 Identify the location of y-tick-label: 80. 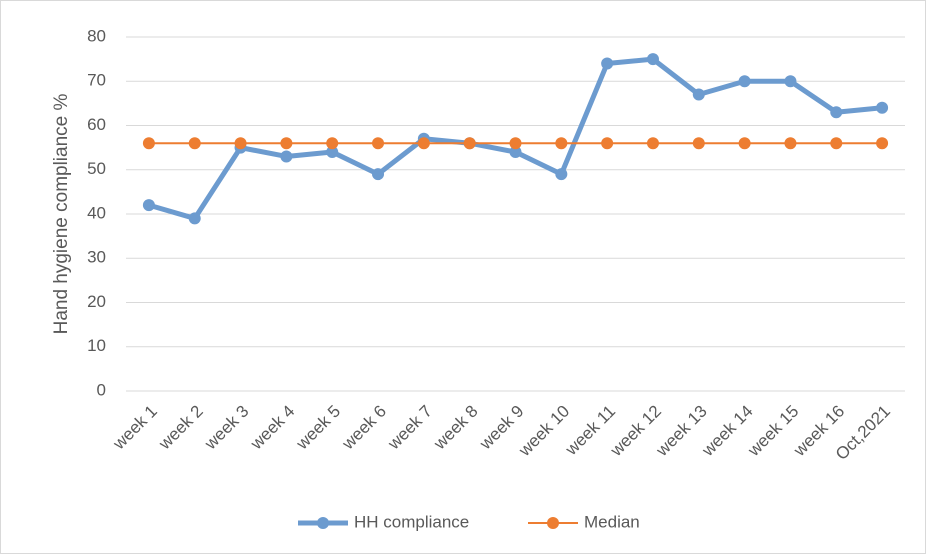
(96, 35).